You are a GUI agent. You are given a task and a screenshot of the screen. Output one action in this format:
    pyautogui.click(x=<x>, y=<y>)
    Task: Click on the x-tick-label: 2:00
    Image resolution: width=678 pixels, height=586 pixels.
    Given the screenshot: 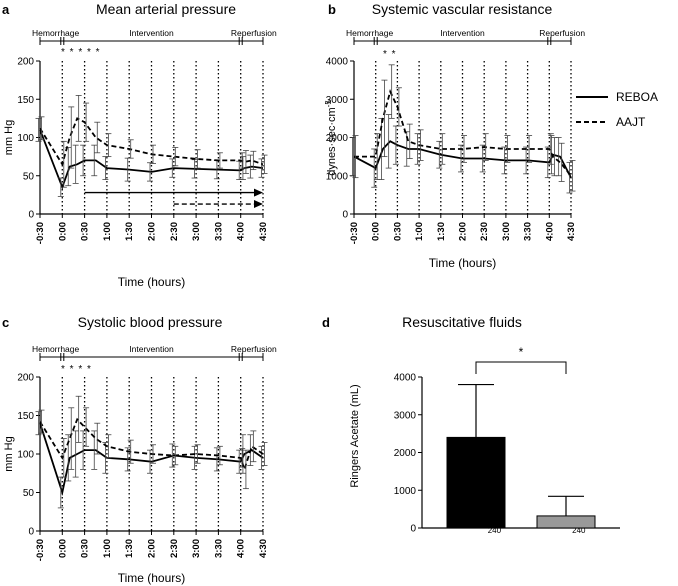 What is the action you would take?
    pyautogui.click(x=152, y=548)
    